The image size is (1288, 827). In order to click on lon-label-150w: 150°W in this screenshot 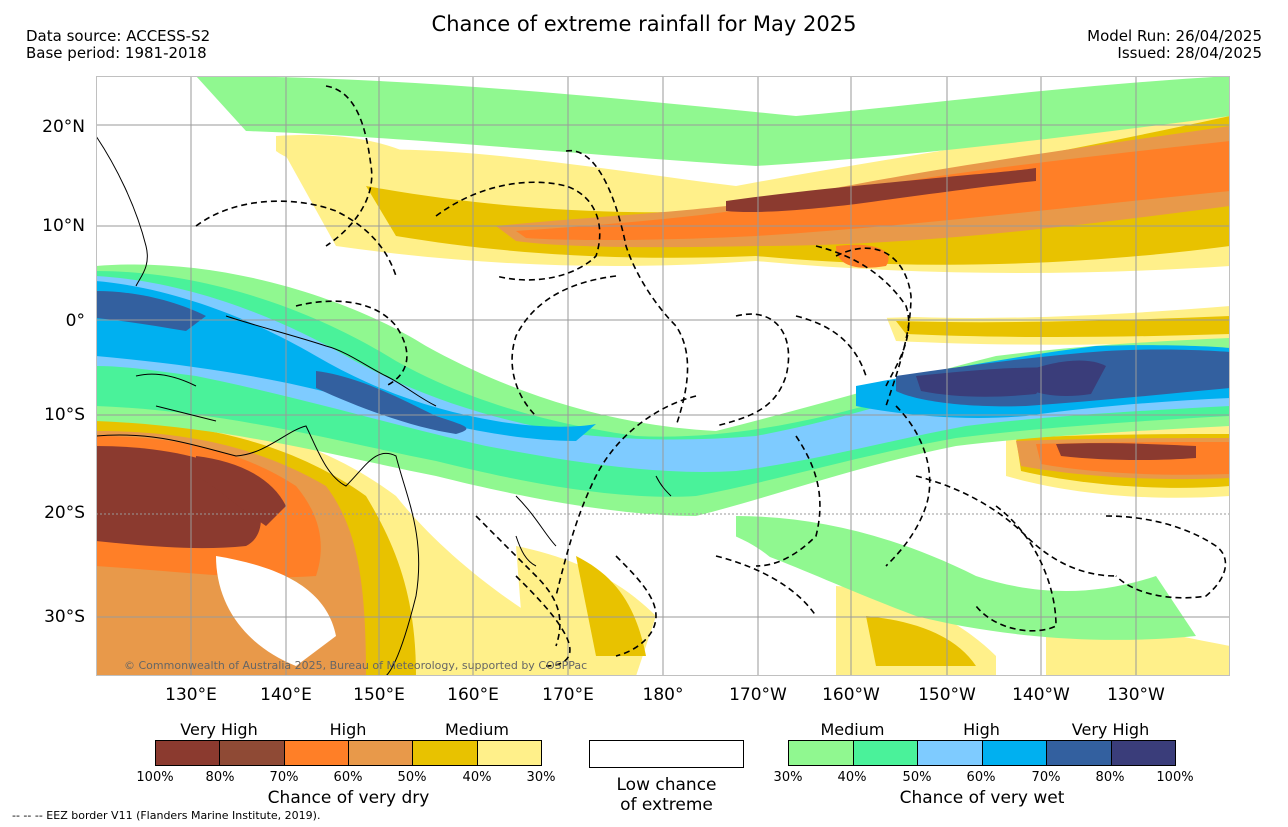, I will do `click(947, 695)`.